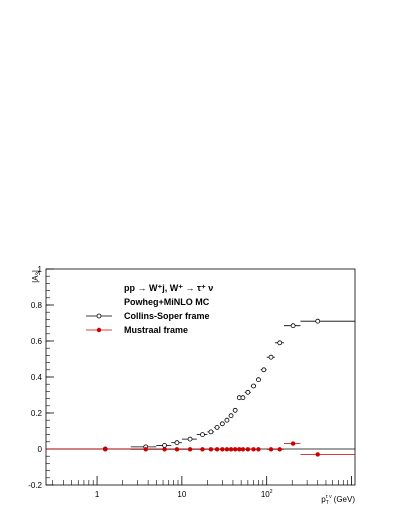 This screenshot has width=409, height=529. What do you see at coordinates (99, 330) in the screenshot?
I see `legend-marker-mustraal` at bounding box center [99, 330].